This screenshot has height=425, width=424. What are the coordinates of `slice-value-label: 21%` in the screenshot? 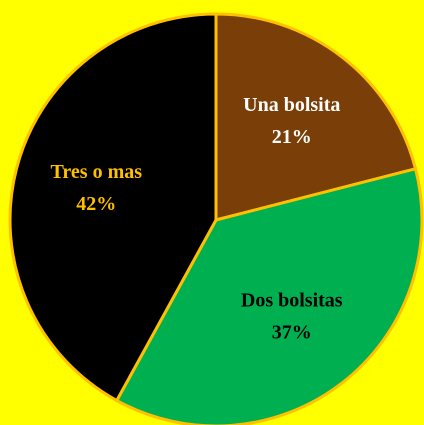 It's located at (292, 137).